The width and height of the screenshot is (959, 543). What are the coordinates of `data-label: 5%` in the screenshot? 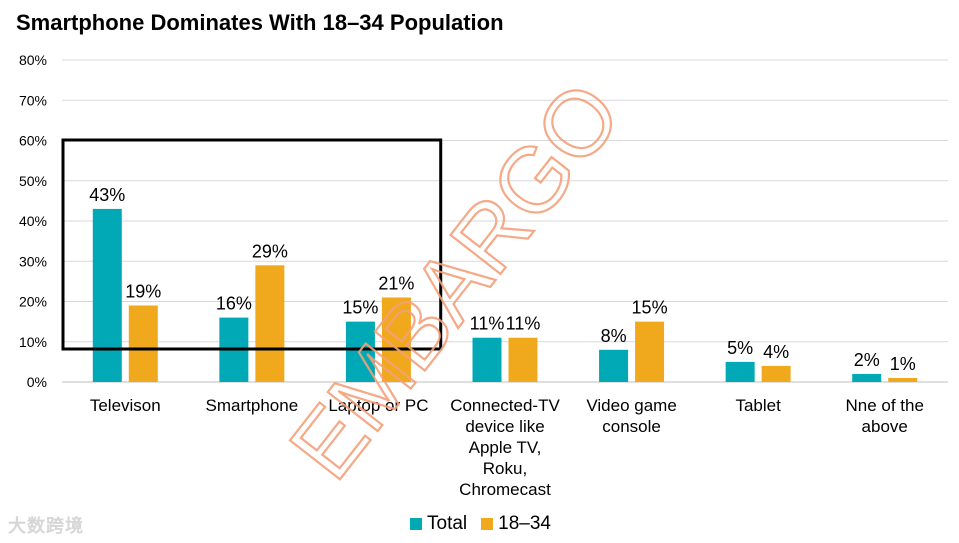 It's located at (740, 348).